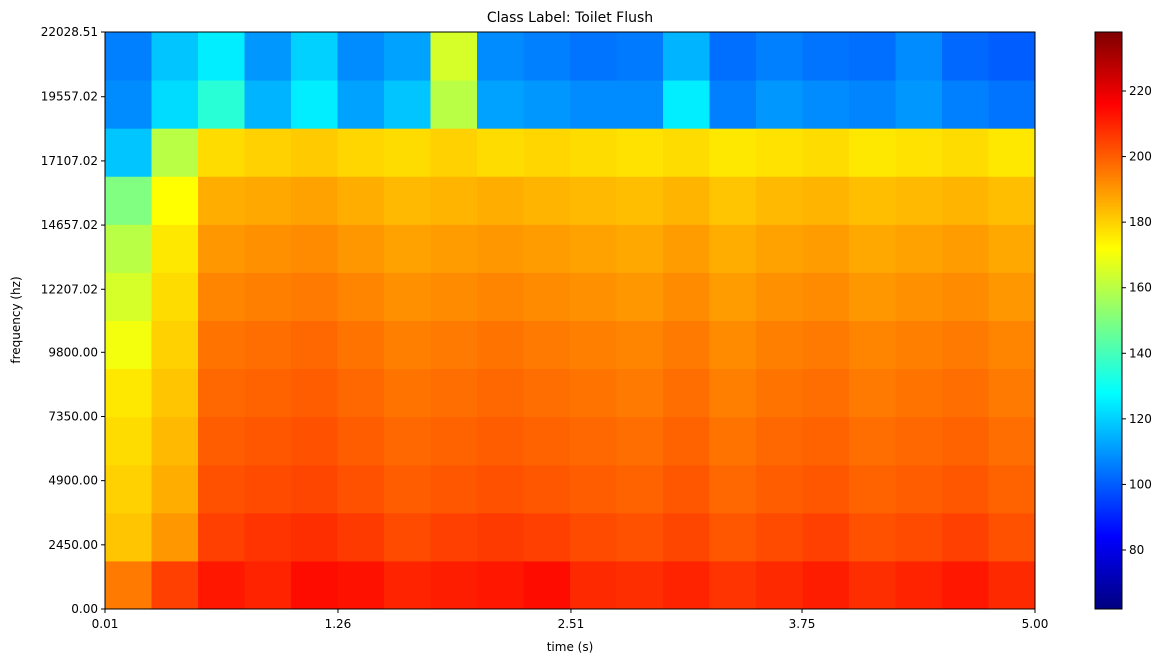 This screenshot has width=1168, height=663. I want to click on x-tick-label: 2.51, so click(571, 624).